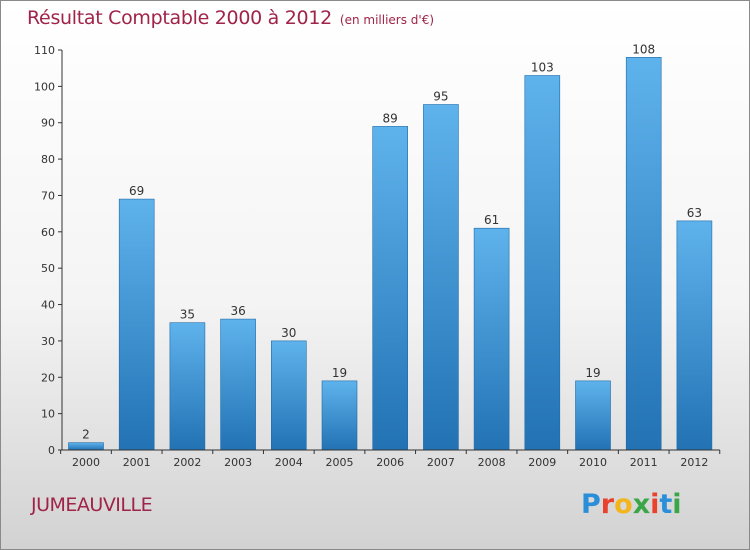 Image resolution: width=750 pixels, height=550 pixels. What do you see at coordinates (623, 504) in the screenshot?
I see `brand-letter: o` at bounding box center [623, 504].